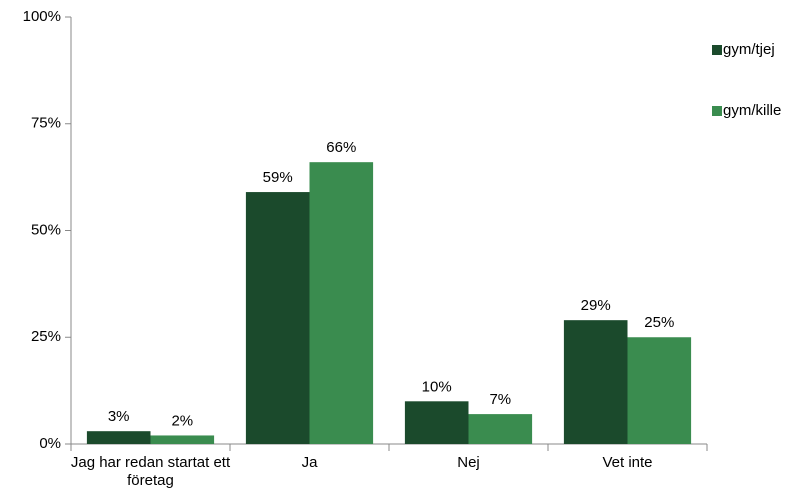  I want to click on x-tick-label: Jag har redan startat ett företag, so click(150, 471).